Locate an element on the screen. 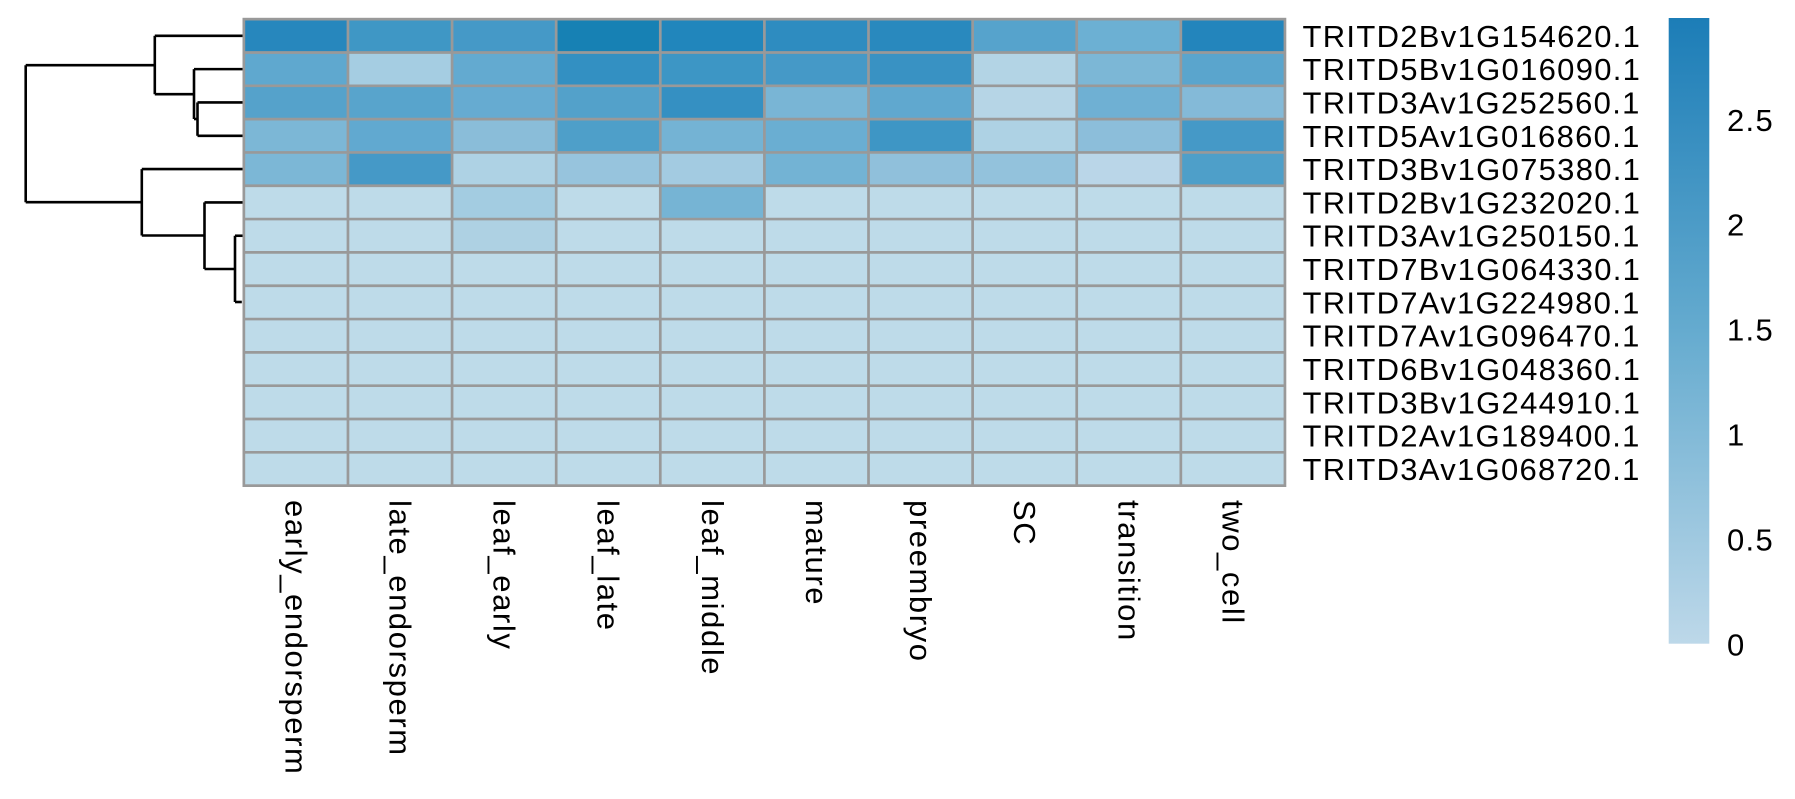 The height and width of the screenshot is (799, 1795). svg-text: TRITD7Av1G096470.1 is located at coordinates (1472, 336).